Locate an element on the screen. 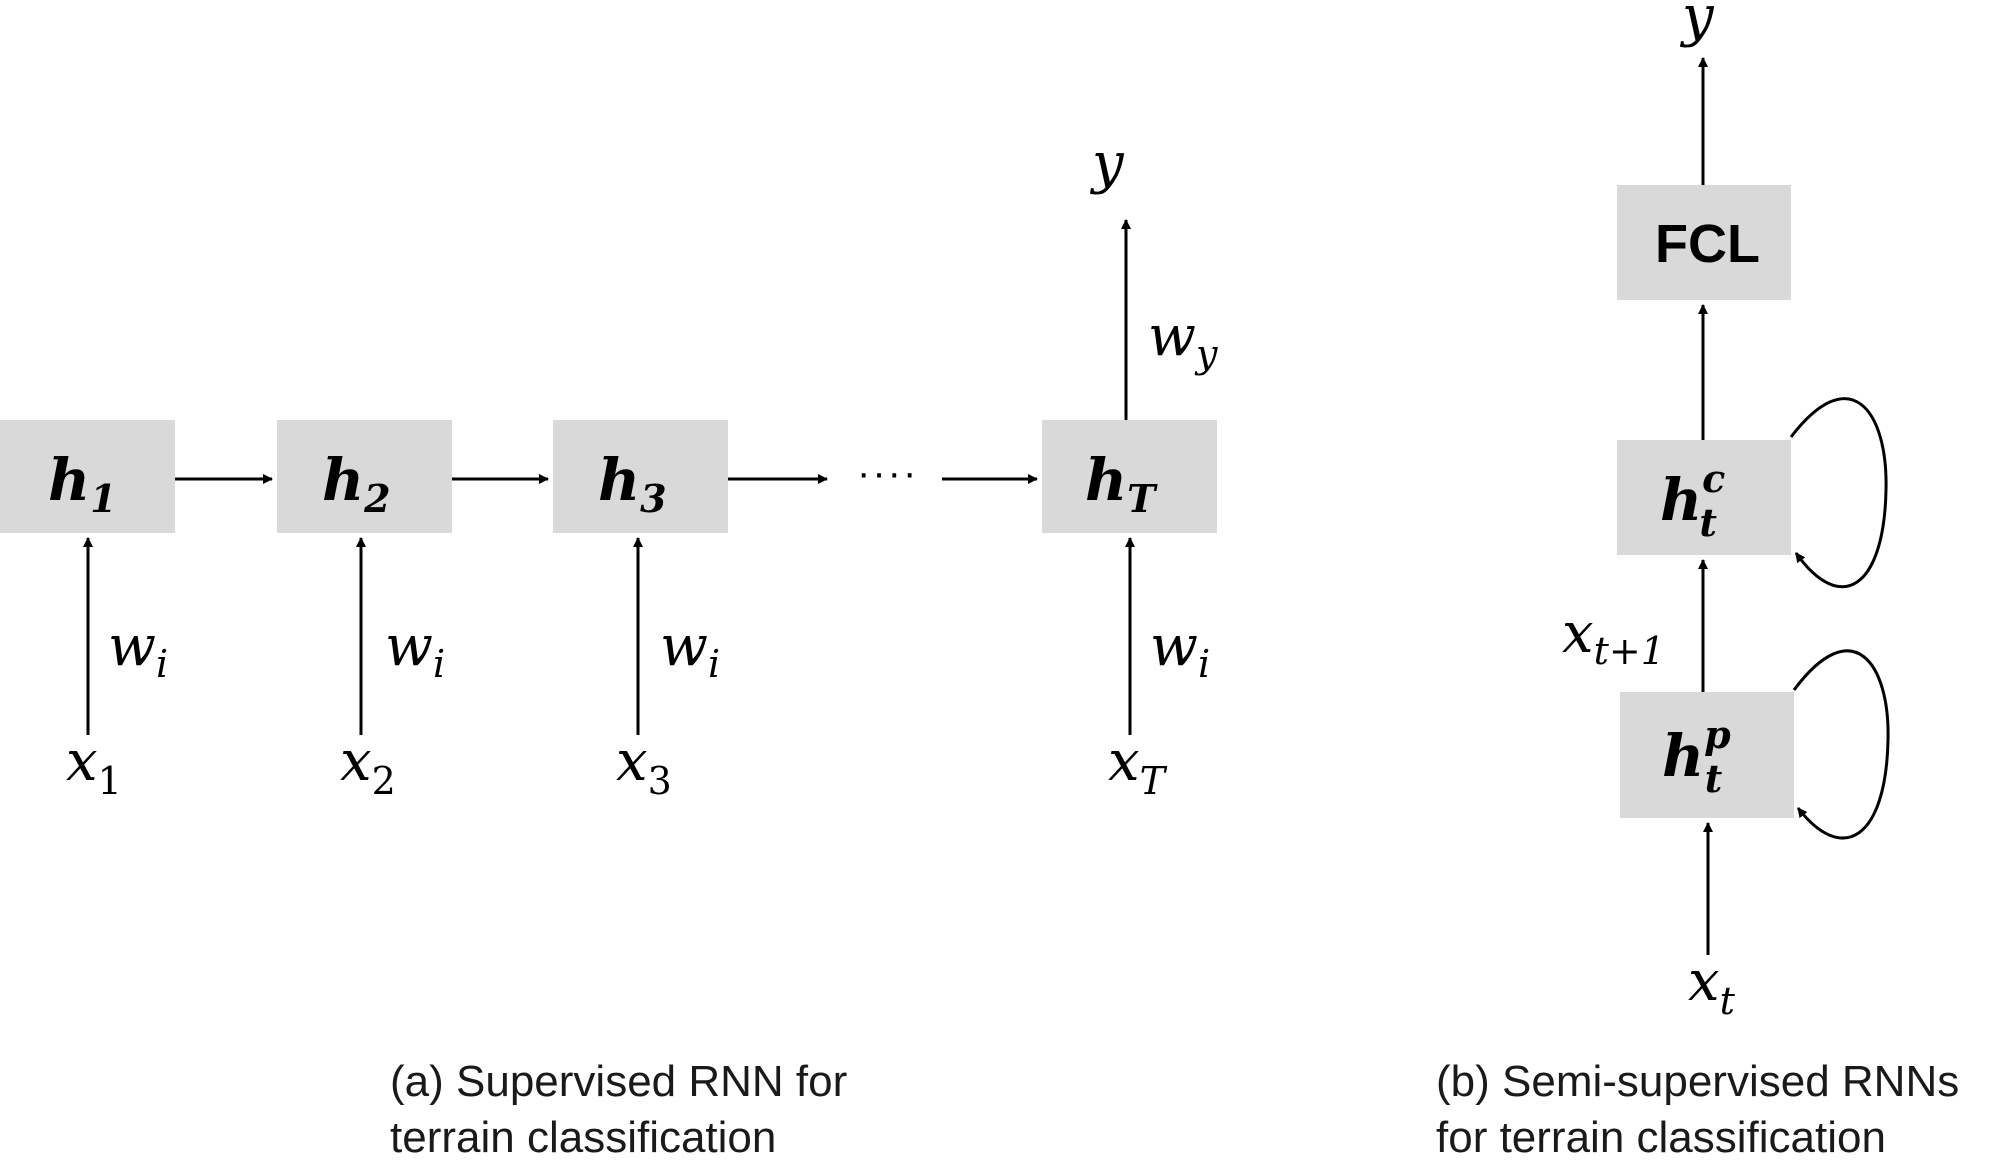  hidden-node-label-3: h3 is located at coordinates (632, 483).